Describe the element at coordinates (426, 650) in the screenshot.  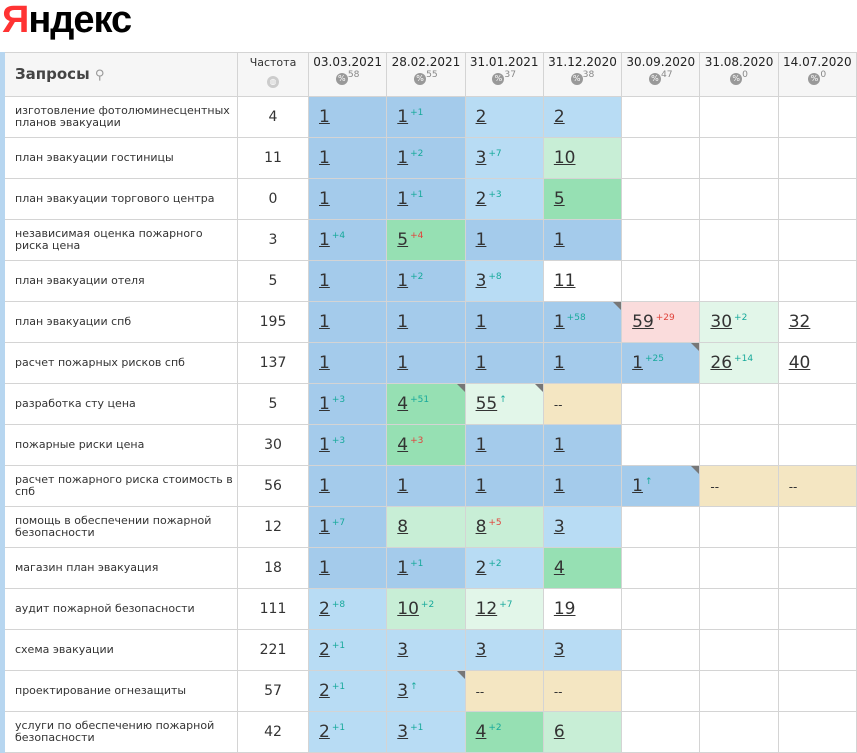
I see `position-cell: 3` at that location.